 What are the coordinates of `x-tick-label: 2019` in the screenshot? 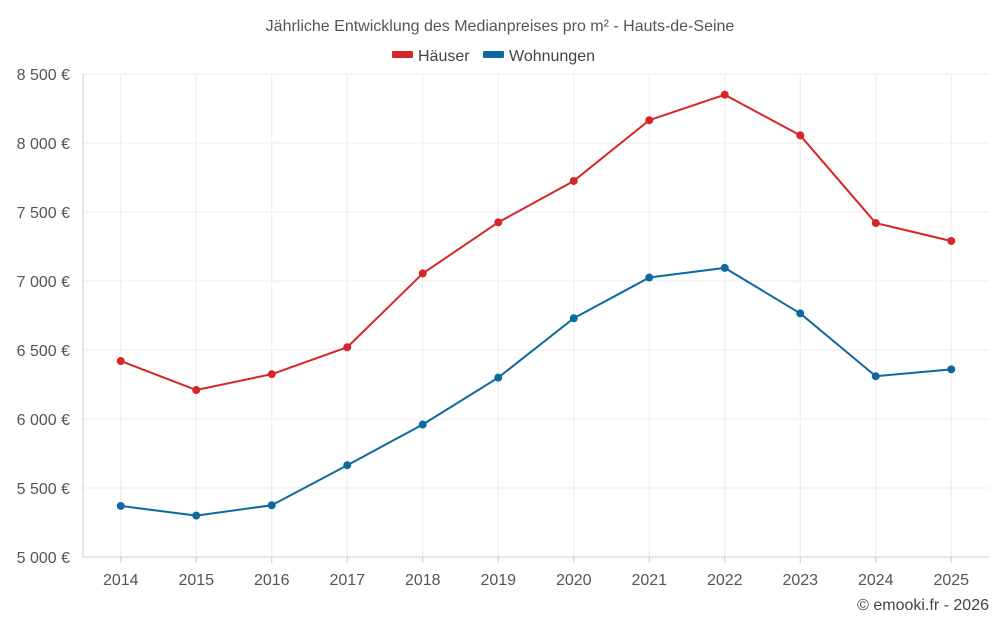 It's located at (498, 580).